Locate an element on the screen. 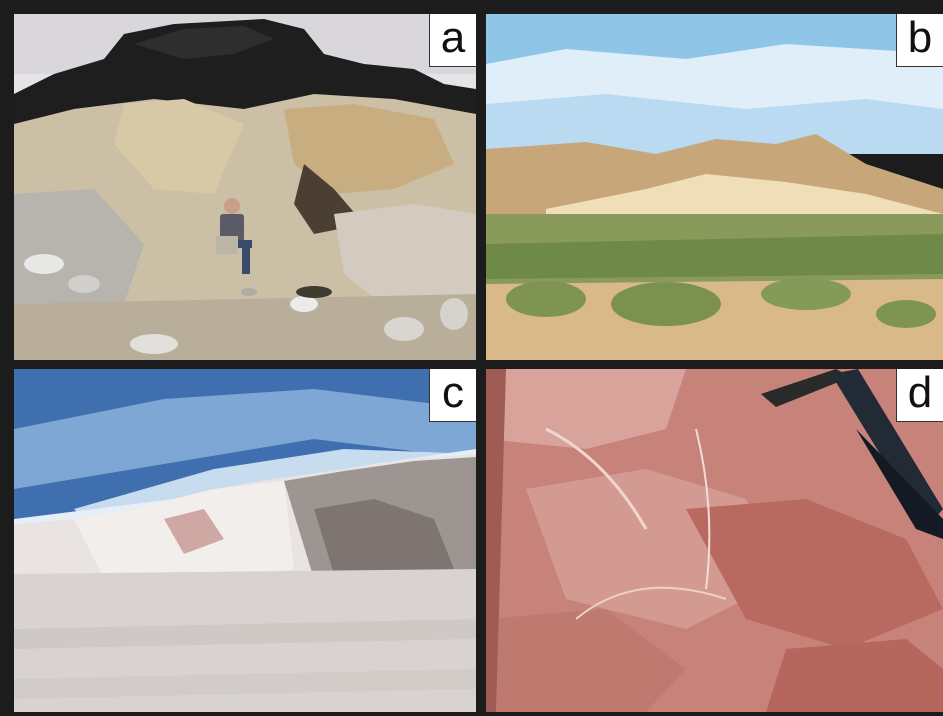 This screenshot has width=943, height=716. panel-label-c: c is located at coordinates (452, 395).